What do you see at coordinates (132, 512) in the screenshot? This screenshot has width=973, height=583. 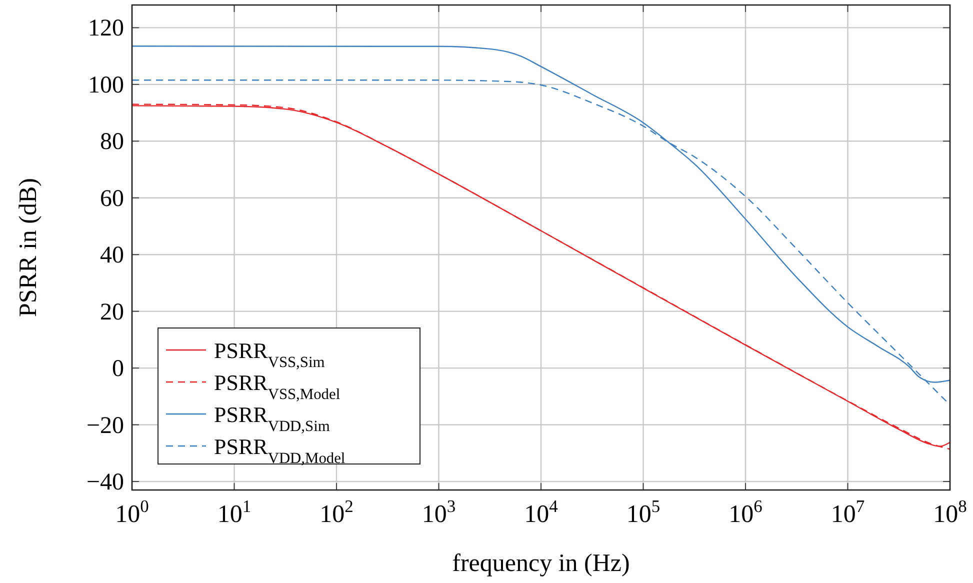 I see `x-tick-label: 10$^{0}$` at bounding box center [132, 512].